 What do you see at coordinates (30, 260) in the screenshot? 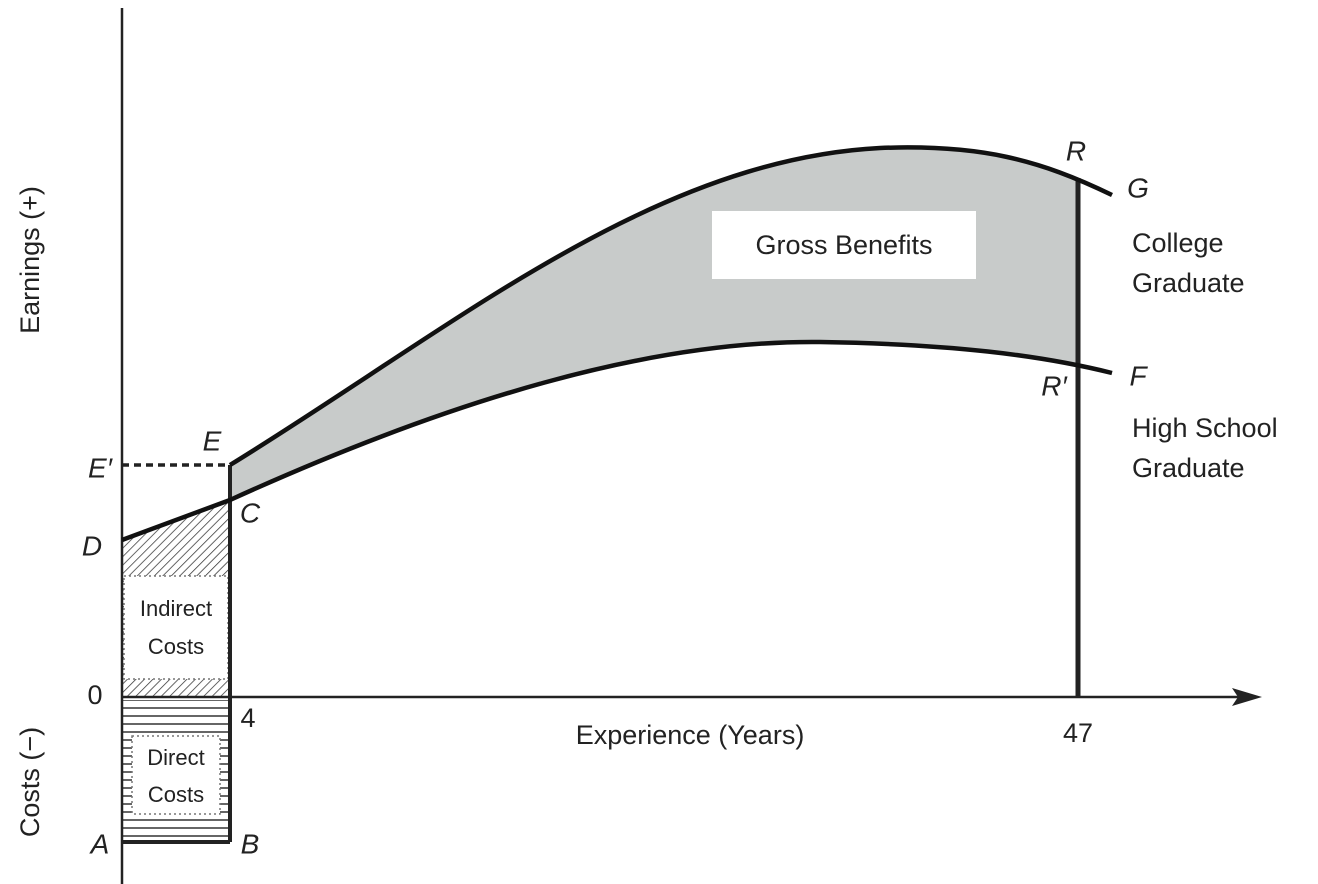
I see `y-axis-label-positive: Earnings (+)` at bounding box center [30, 260].